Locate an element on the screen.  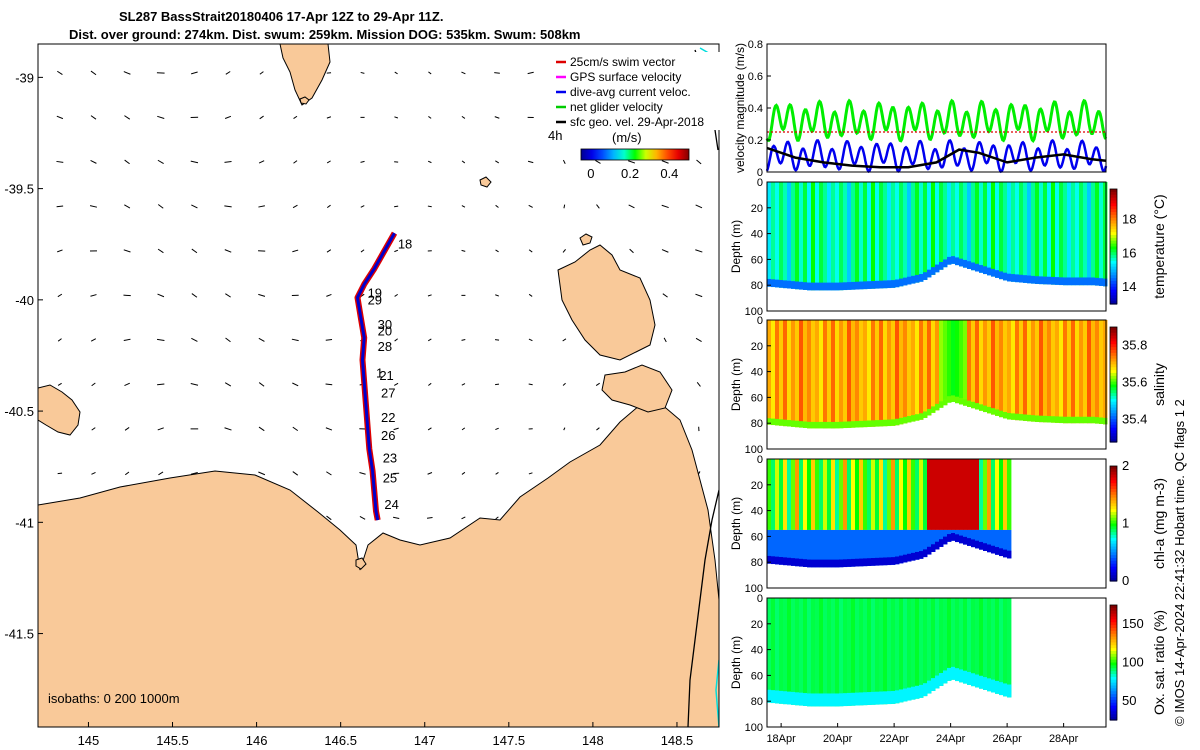
colorbar-tick-label: 35.8 is located at coordinates (1134, 345).